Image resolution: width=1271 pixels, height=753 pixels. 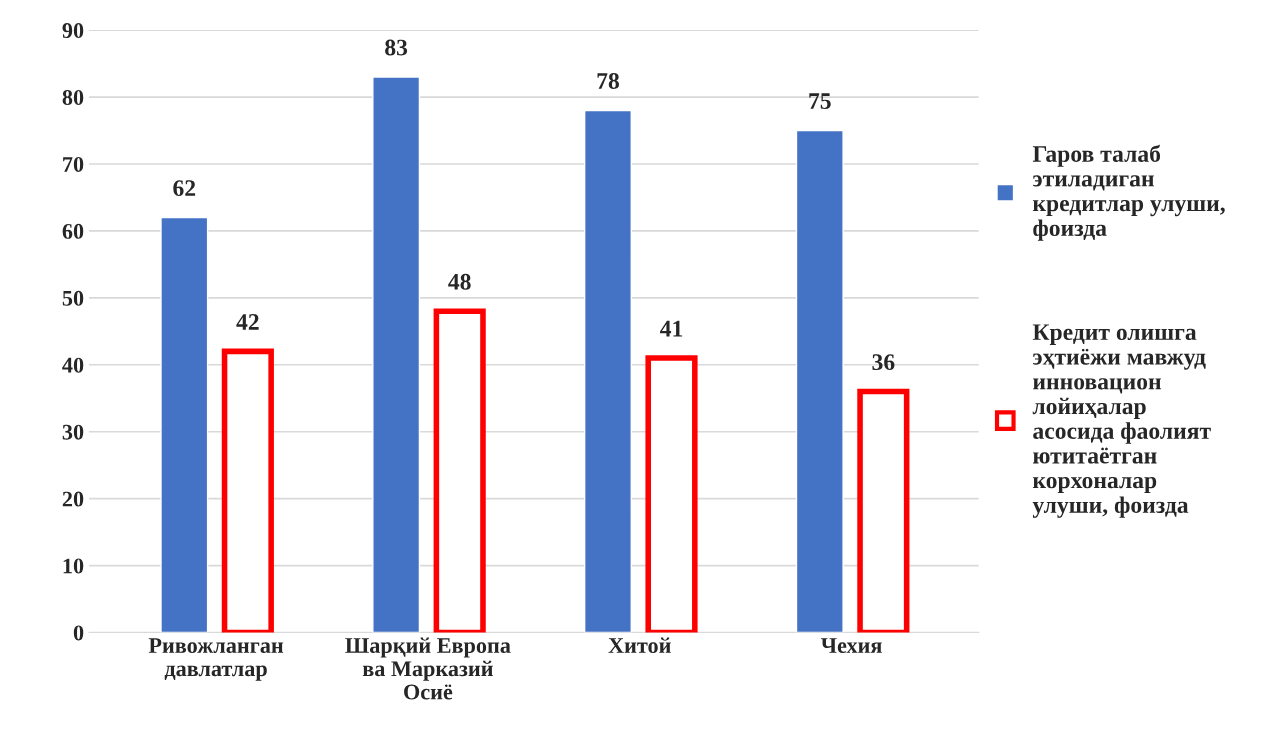 What do you see at coordinates (1128, 192) in the screenshot?
I see `legend-label: Гаров талаб этиладиган кредитлар улуши, фоизда` at bounding box center [1128, 192].